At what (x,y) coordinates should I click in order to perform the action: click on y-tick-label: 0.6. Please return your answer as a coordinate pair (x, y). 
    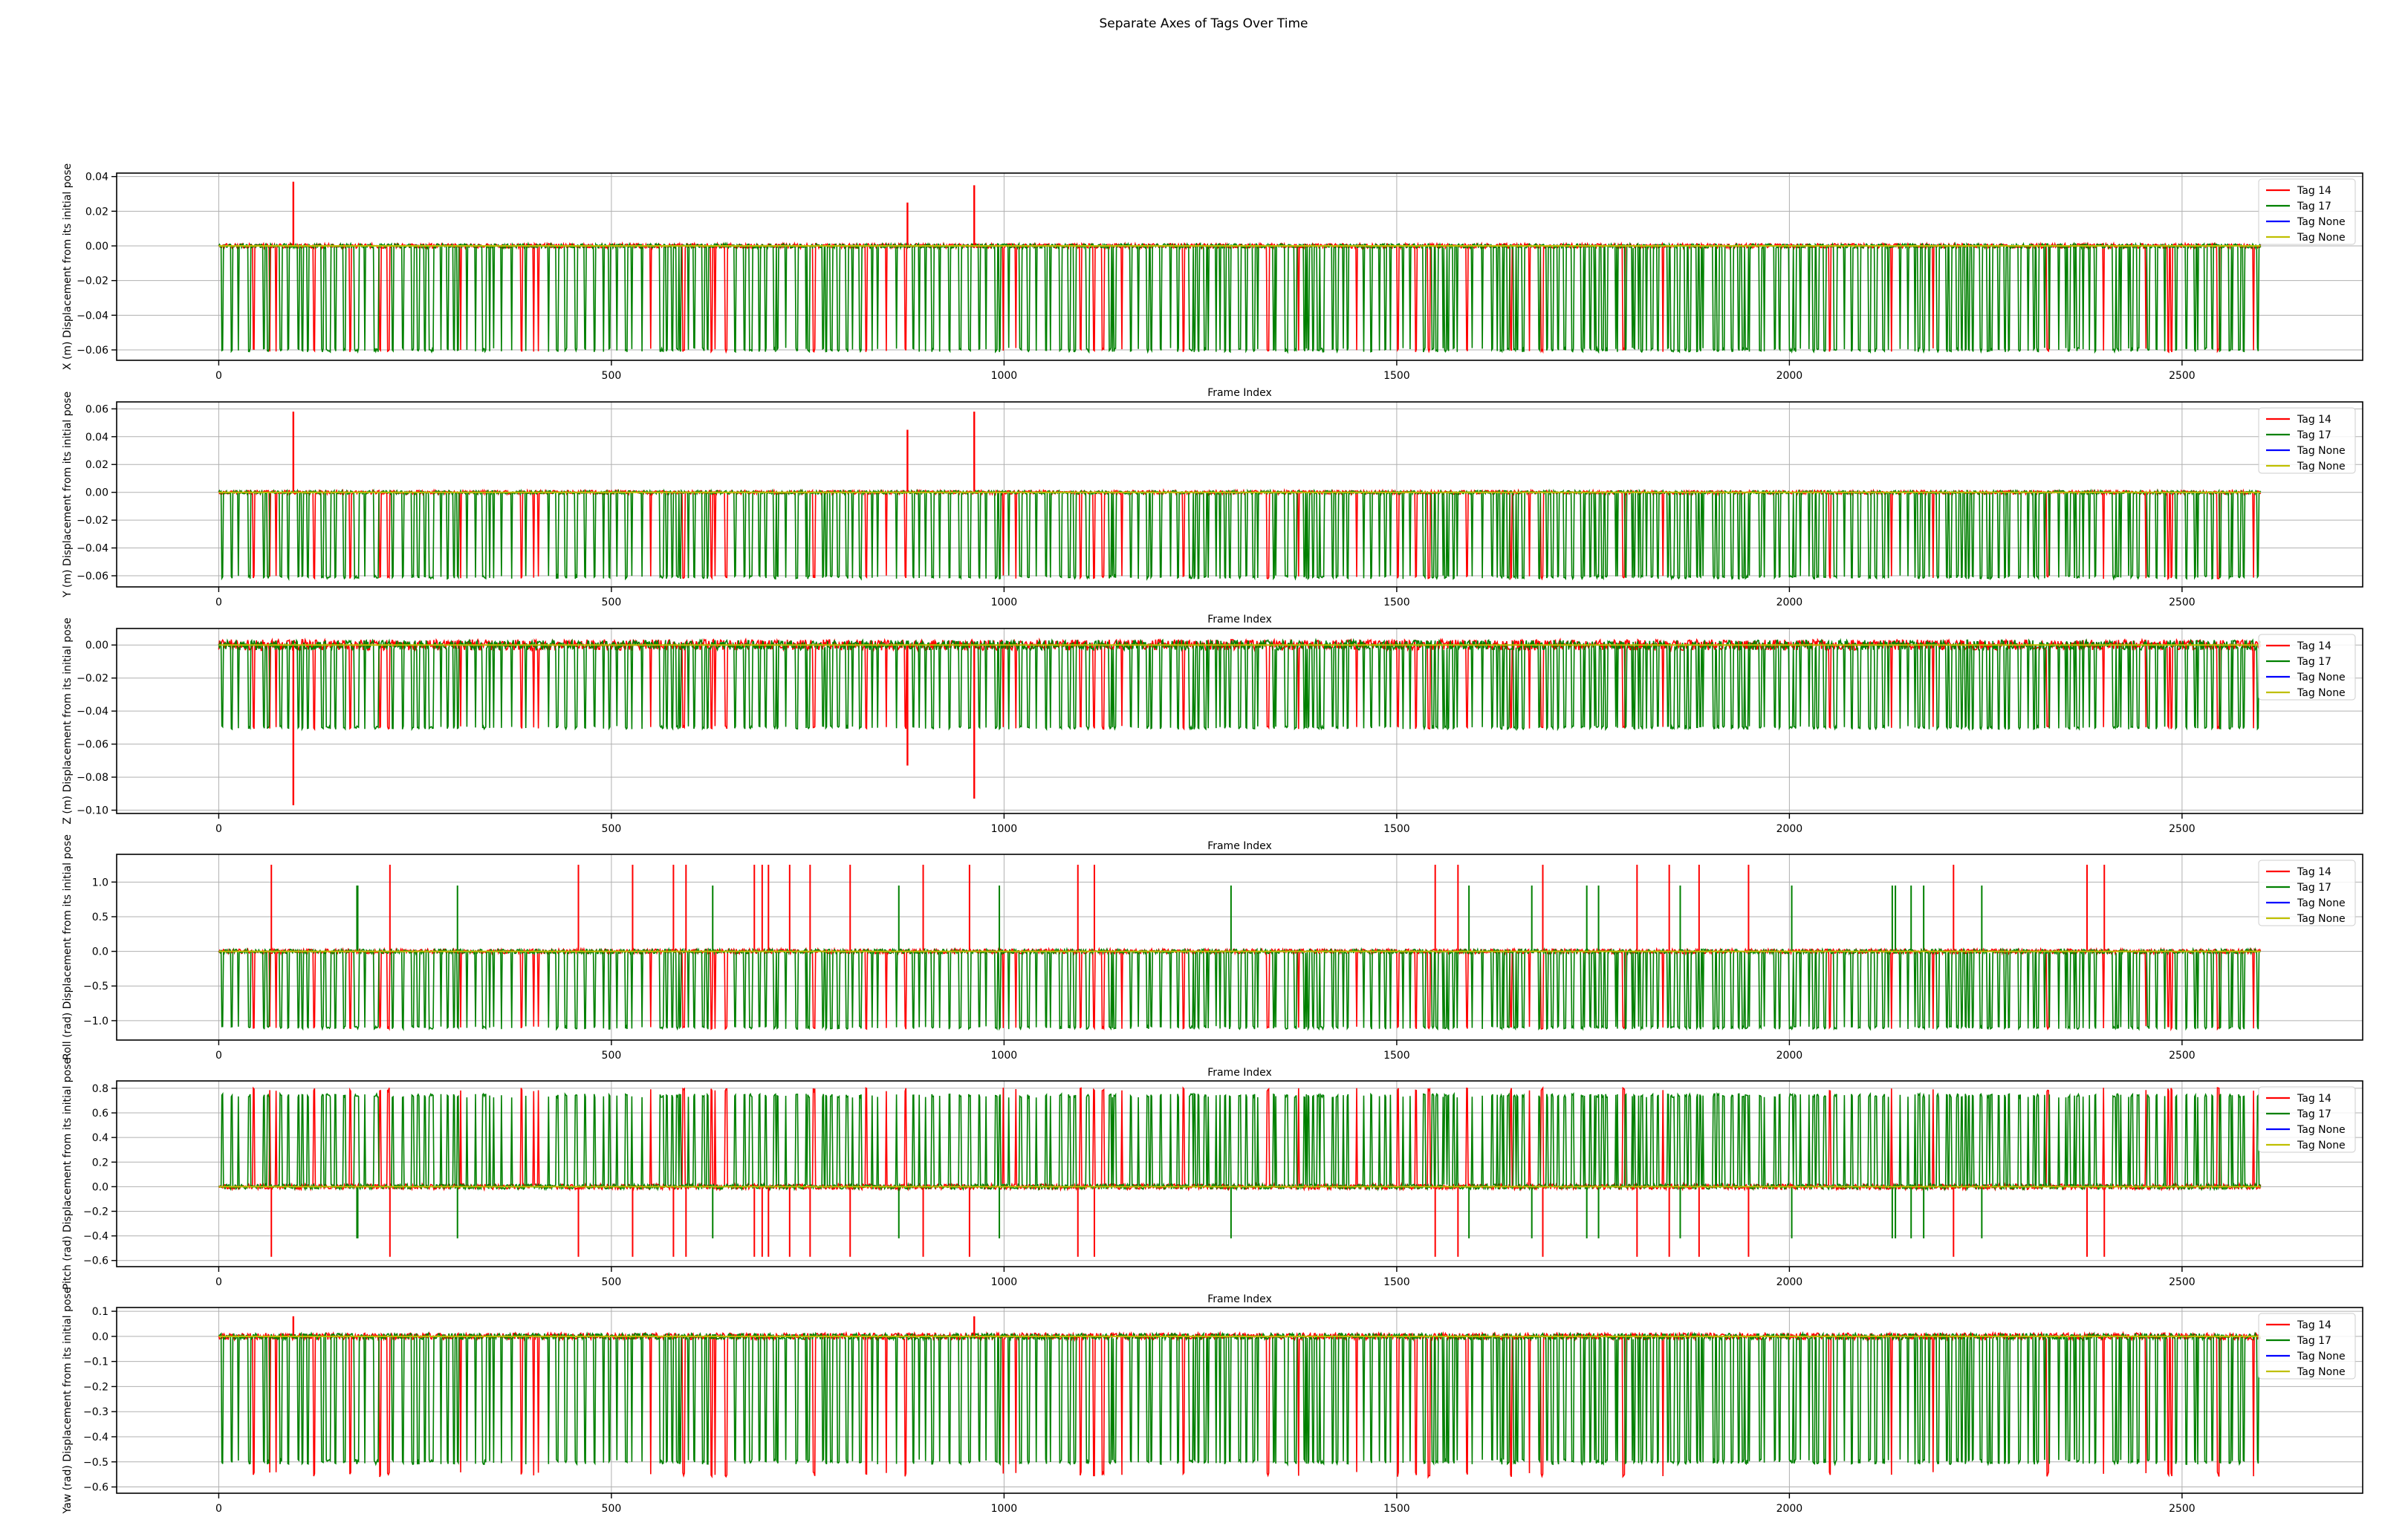
    Looking at the image, I should click on (100, 1114).